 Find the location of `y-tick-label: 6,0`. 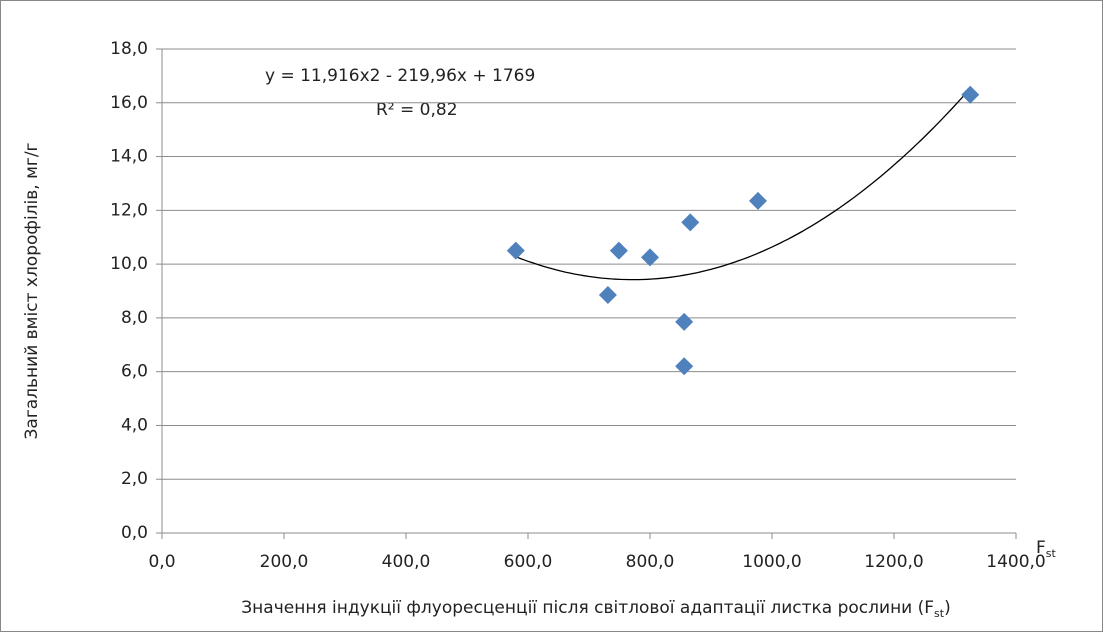

y-tick-label: 6,0 is located at coordinates (134, 372).